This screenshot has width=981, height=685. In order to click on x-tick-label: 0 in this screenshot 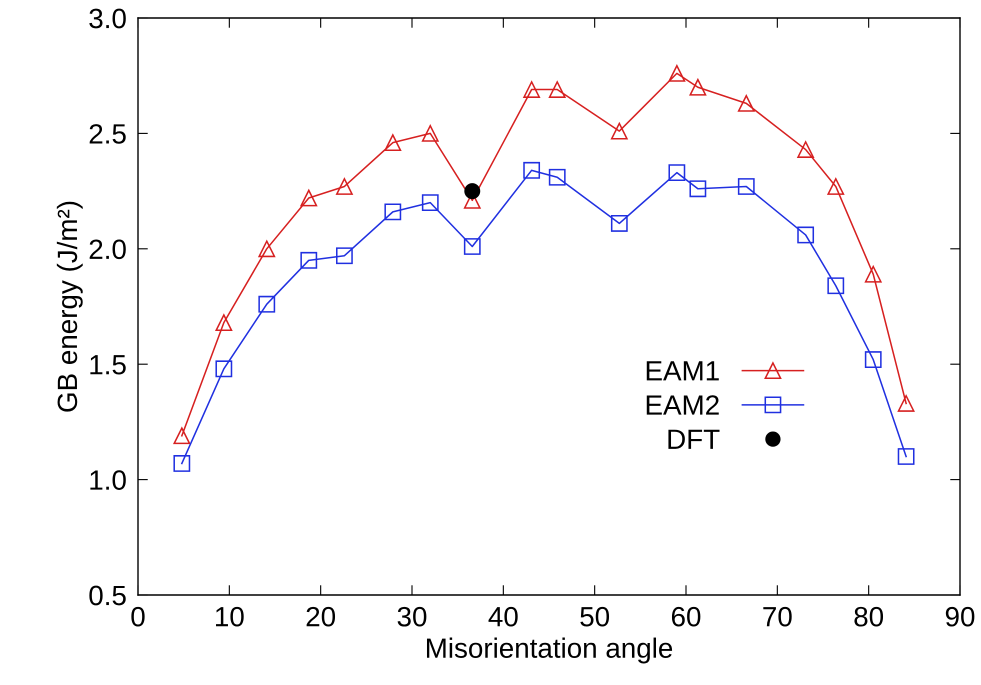, I will do `click(138, 616)`.